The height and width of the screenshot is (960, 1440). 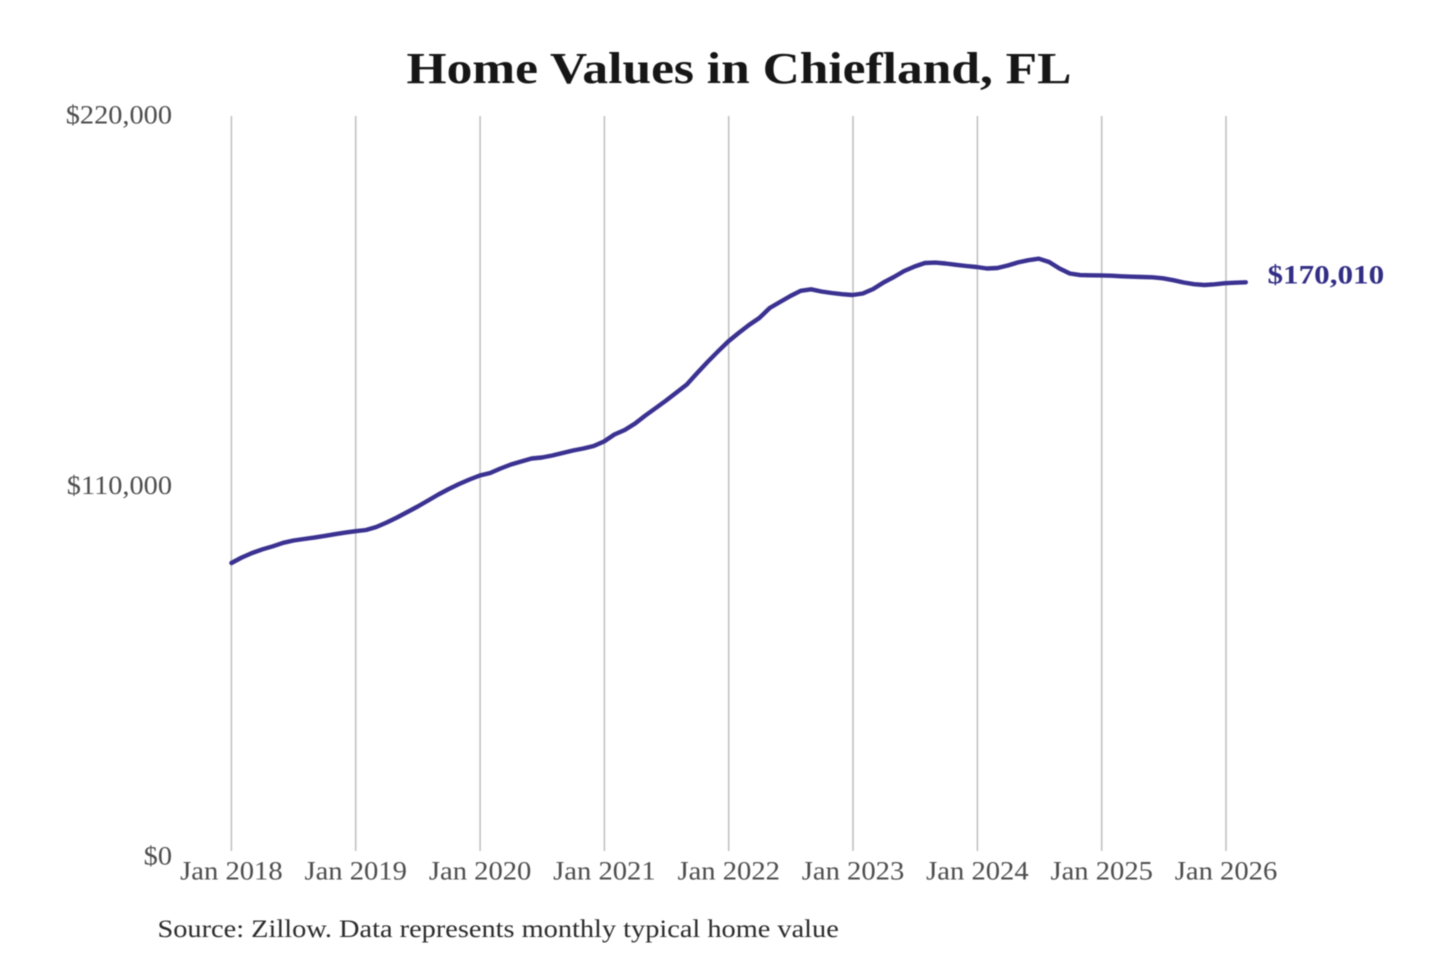 What do you see at coordinates (119, 115) in the screenshot?
I see `svg-text: $220,000` at bounding box center [119, 115].